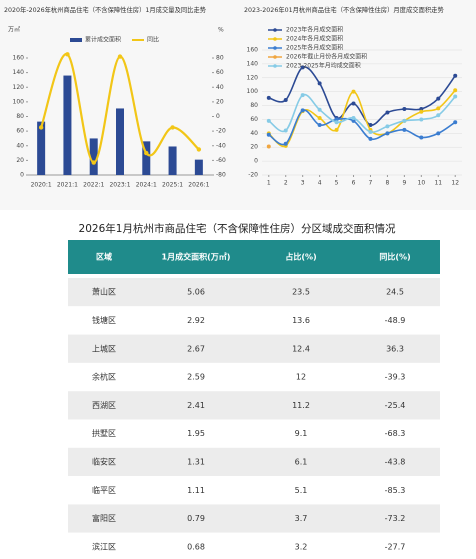  I want to click on legend-label: 2025年各月成交面积, so click(314, 48).